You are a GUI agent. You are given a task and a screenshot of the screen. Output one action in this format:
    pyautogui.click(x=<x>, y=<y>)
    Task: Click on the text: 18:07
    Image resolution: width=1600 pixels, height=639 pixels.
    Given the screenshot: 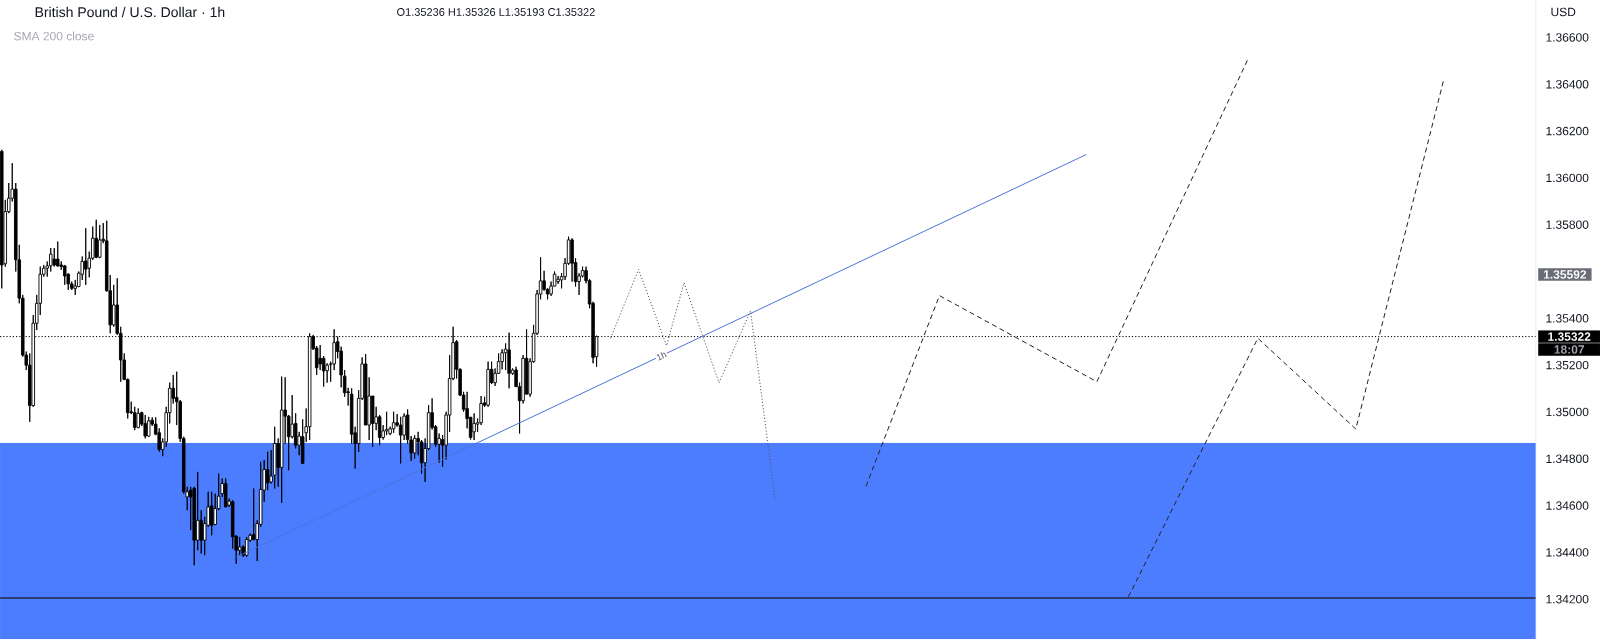 What is the action you would take?
    pyautogui.click(x=1569, y=349)
    